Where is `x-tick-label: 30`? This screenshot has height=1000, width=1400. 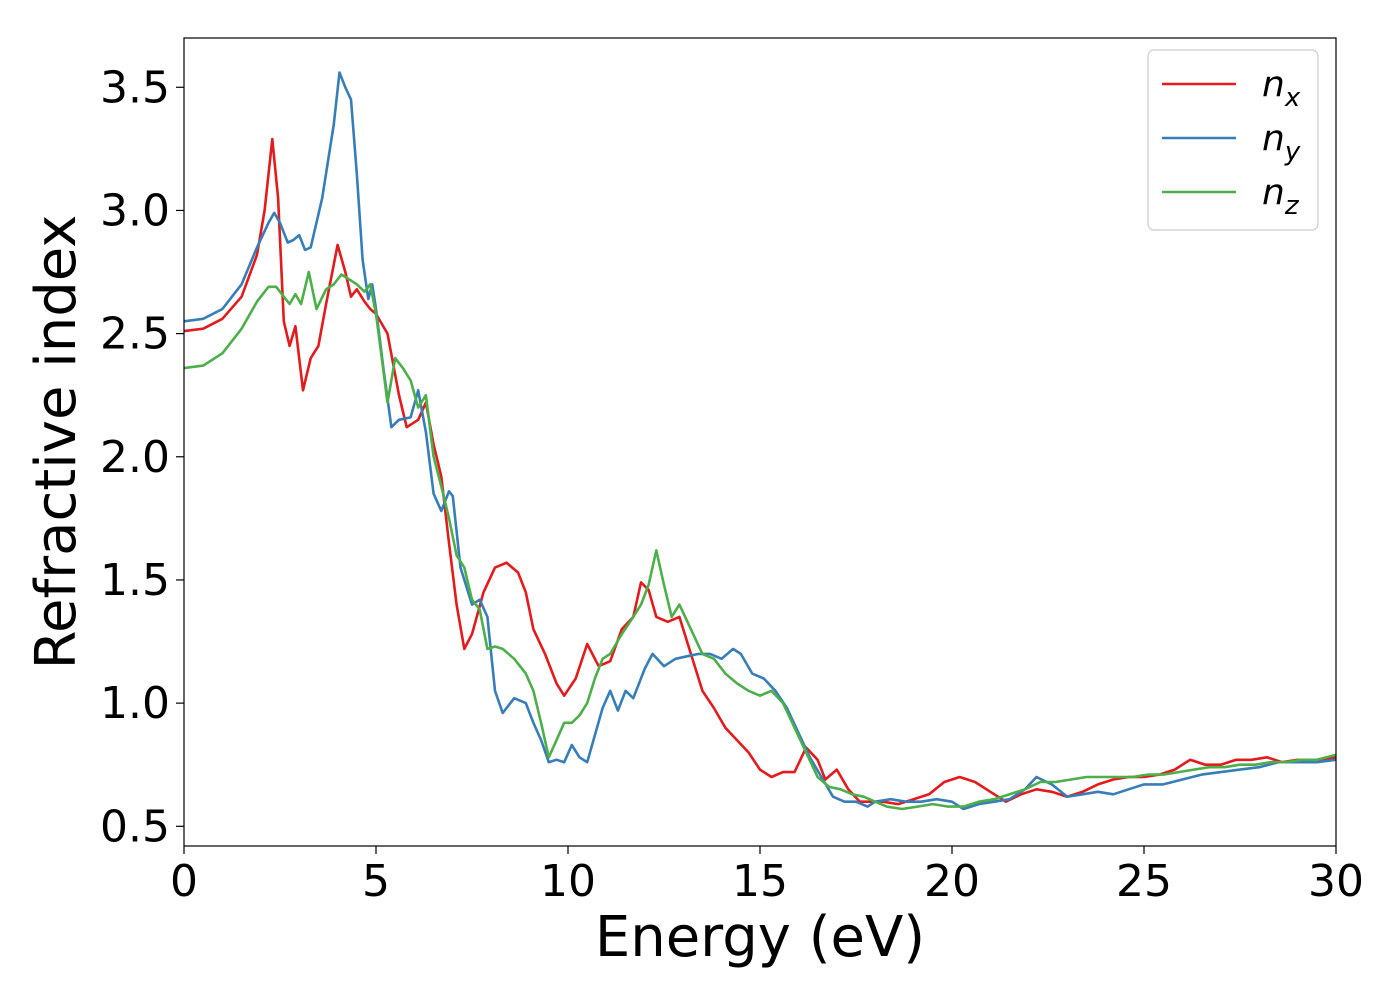
x-tick-label: 30 is located at coordinates (1336, 881).